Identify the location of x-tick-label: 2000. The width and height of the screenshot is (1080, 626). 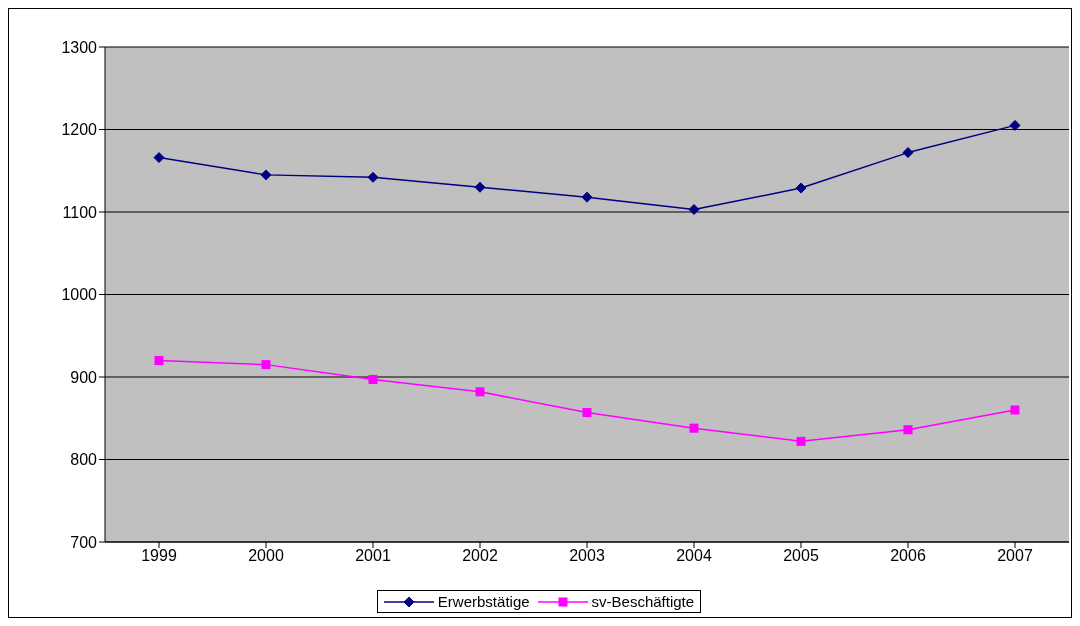
(266, 556).